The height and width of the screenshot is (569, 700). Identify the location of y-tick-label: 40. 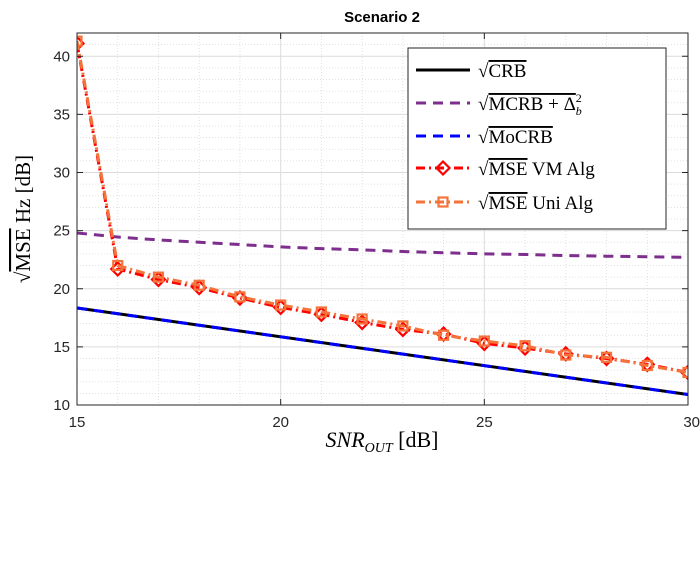
(61, 56).